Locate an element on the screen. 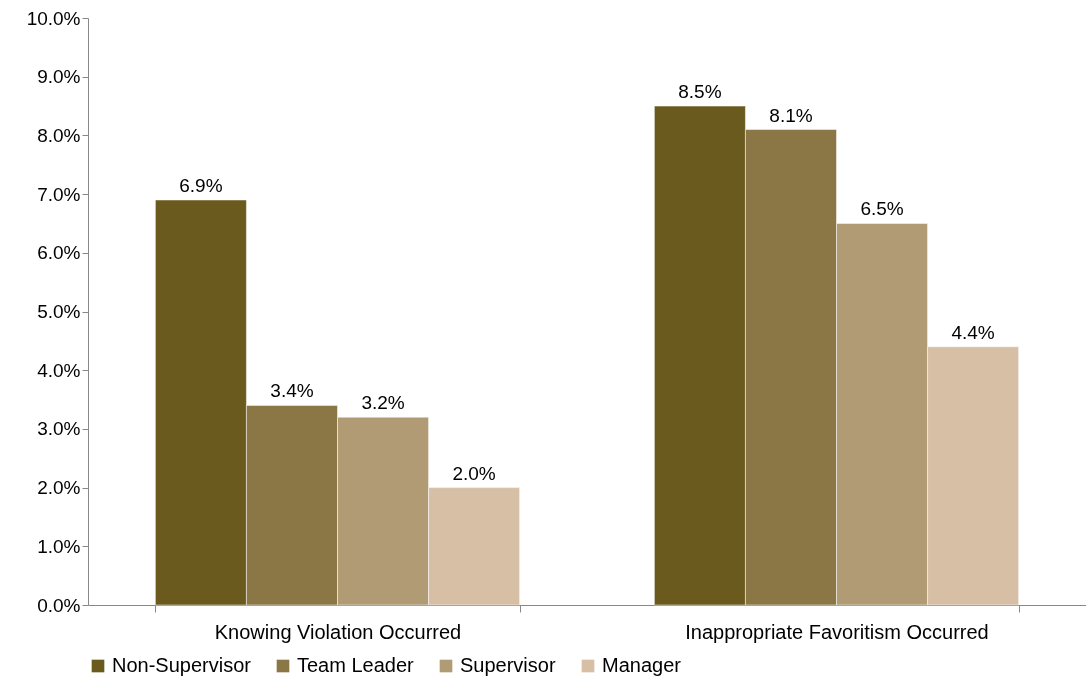 This screenshot has width=1086, height=697. legend-label: Supervisor is located at coordinates (508, 665).